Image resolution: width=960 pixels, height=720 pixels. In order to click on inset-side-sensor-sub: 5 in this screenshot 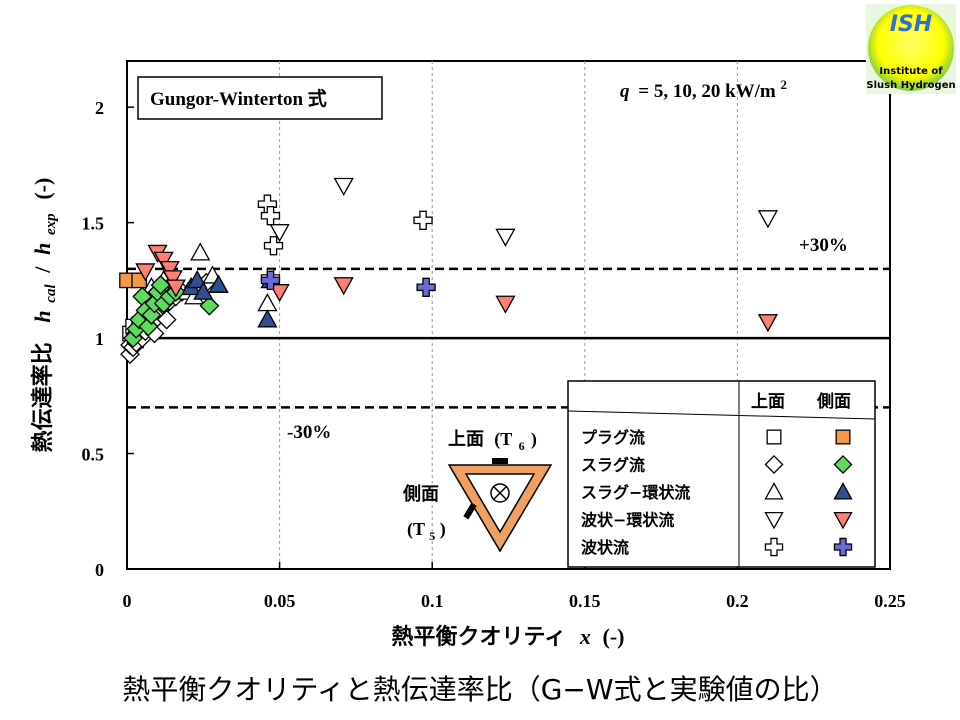, I will do `click(432, 536)`.